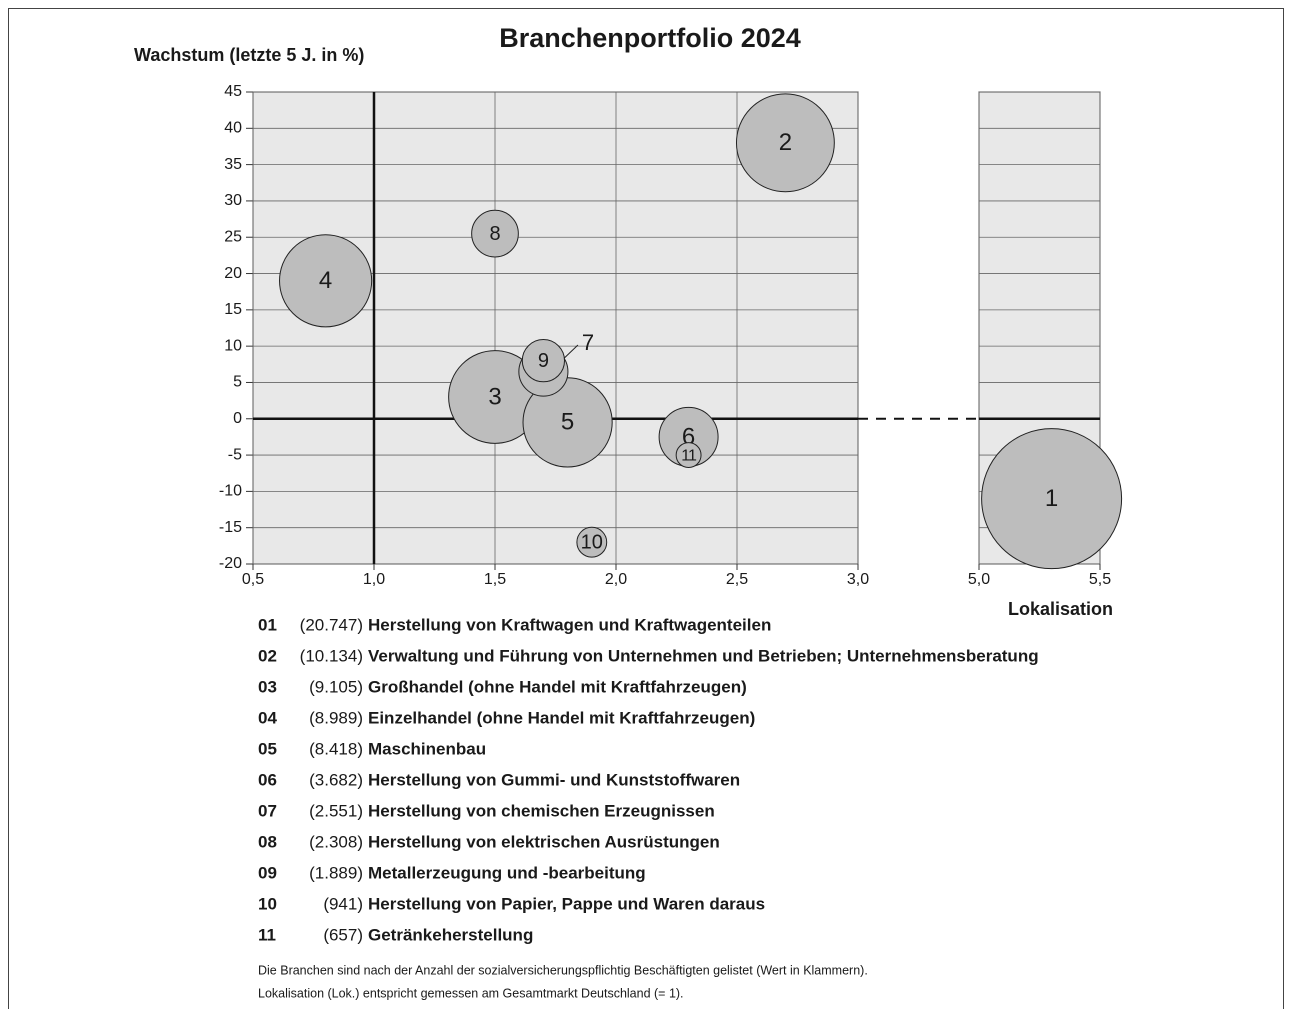 This screenshot has width=1292, height=1009. Describe the element at coordinates (450, 934) in the screenshot. I see `legend-name: Getränkeherstellung` at that location.